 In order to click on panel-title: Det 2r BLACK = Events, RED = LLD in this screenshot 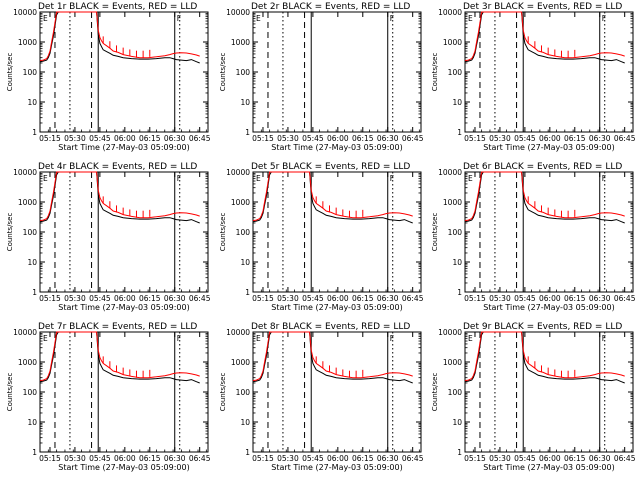, I will do `click(330, 7)`.